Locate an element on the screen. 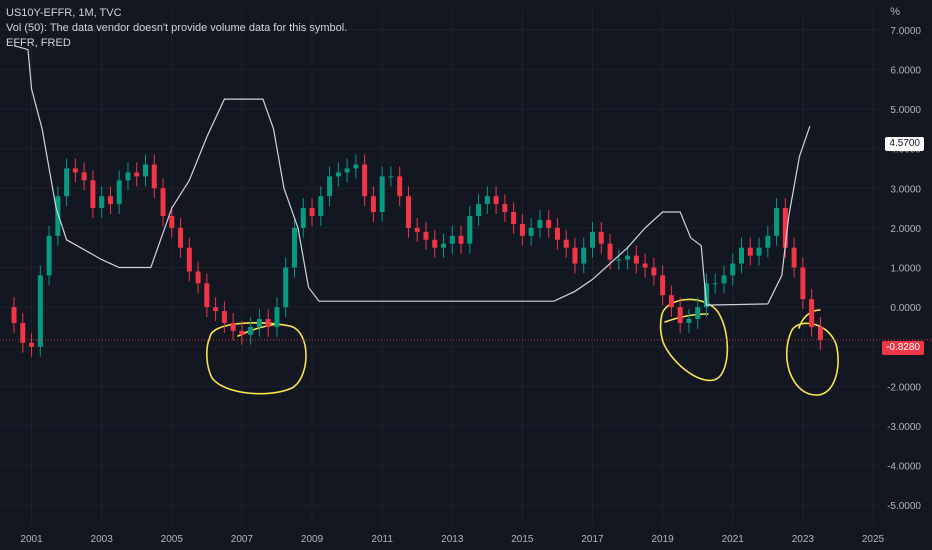  x-tick-label: 2017 is located at coordinates (592, 539).